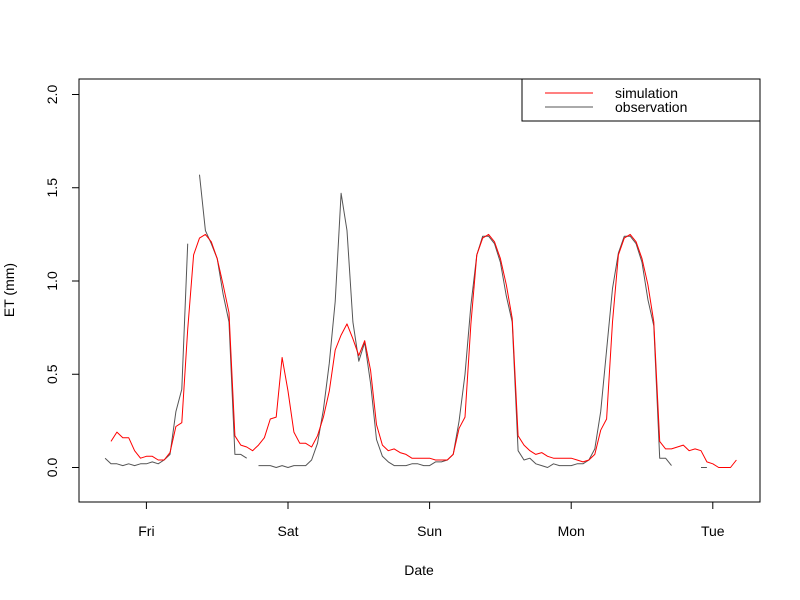  I want to click on x-tick-label: Tue, so click(713, 531).